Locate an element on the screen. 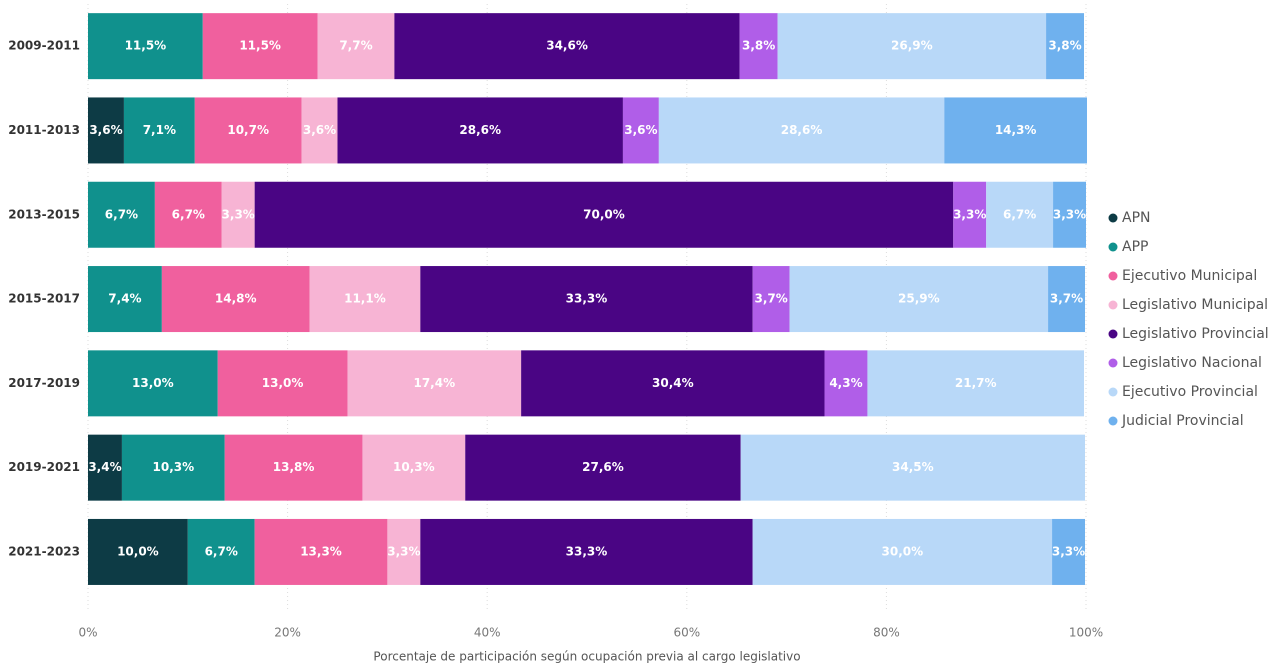  y-tick-label: 2015-2017 is located at coordinates (44, 299).